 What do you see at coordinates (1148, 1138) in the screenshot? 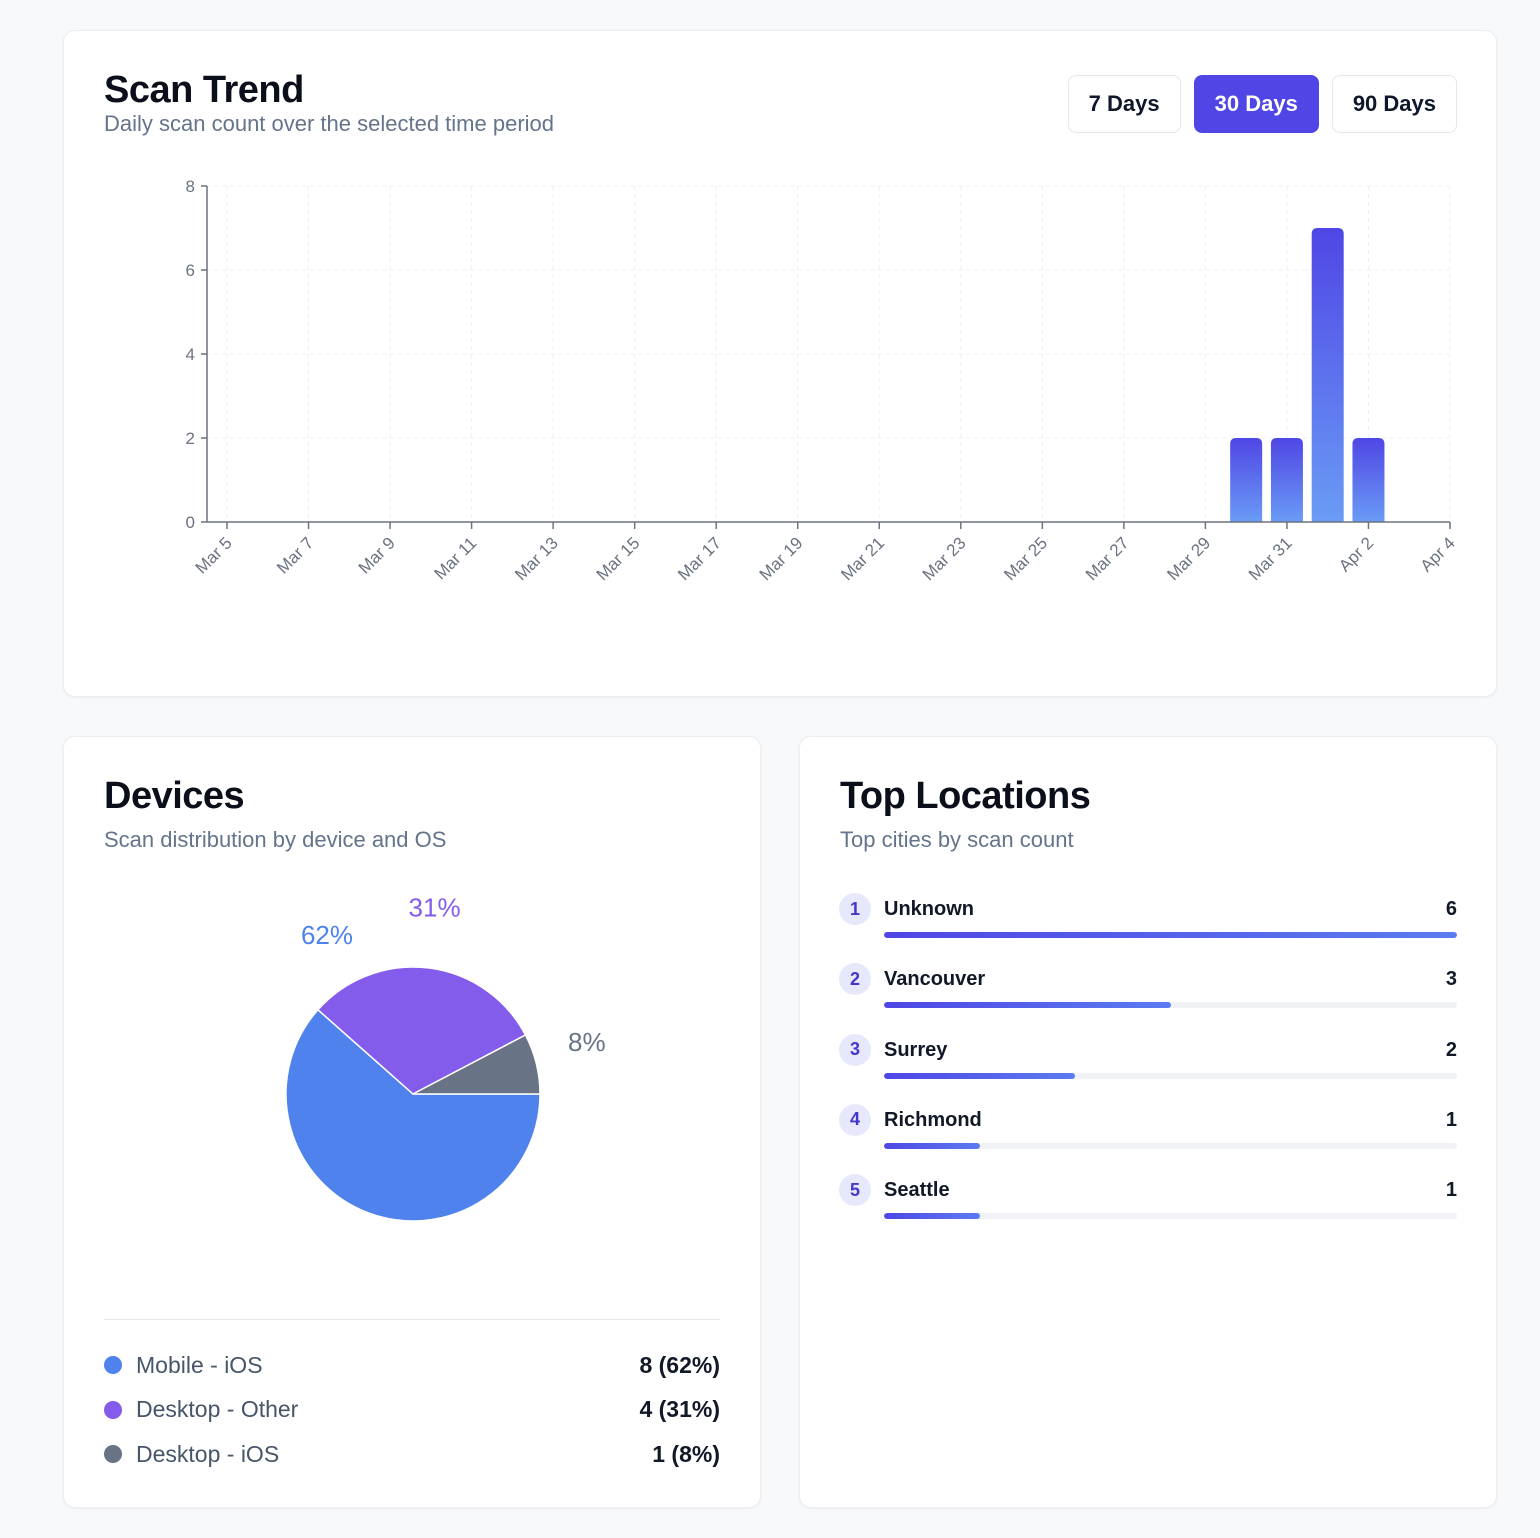
I see `location-row: 4 Richmond 1` at bounding box center [1148, 1138].